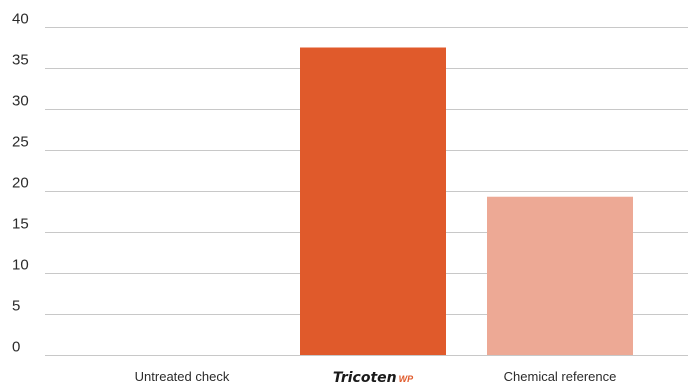  Describe the element at coordinates (406, 379) in the screenshot. I see `brand-logo-suffix: WP` at that location.